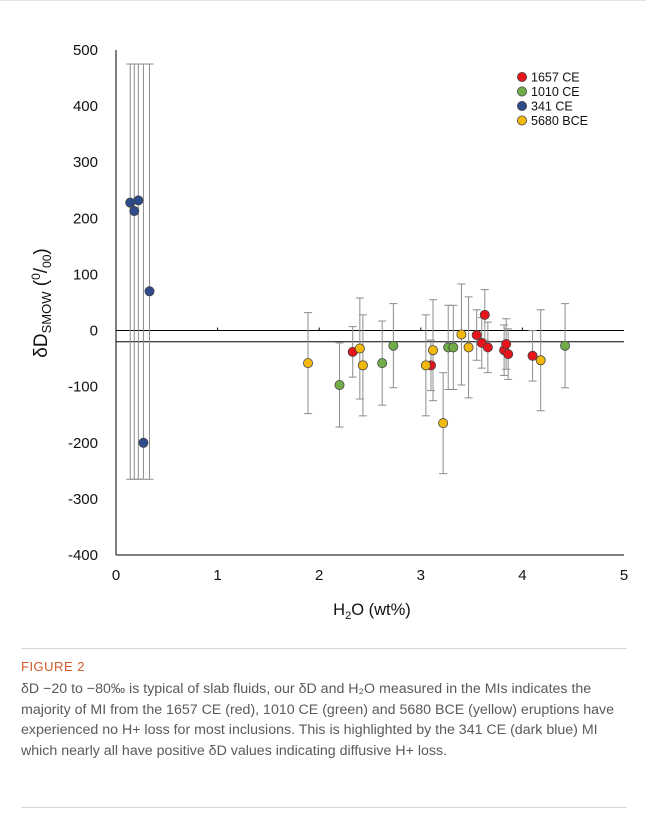 This screenshot has height=836, width=646. What do you see at coordinates (83, 303) in the screenshot?
I see `y-tick-labels: -400 -300 -200 -100 0 100 200 300 400 500` at bounding box center [83, 303].